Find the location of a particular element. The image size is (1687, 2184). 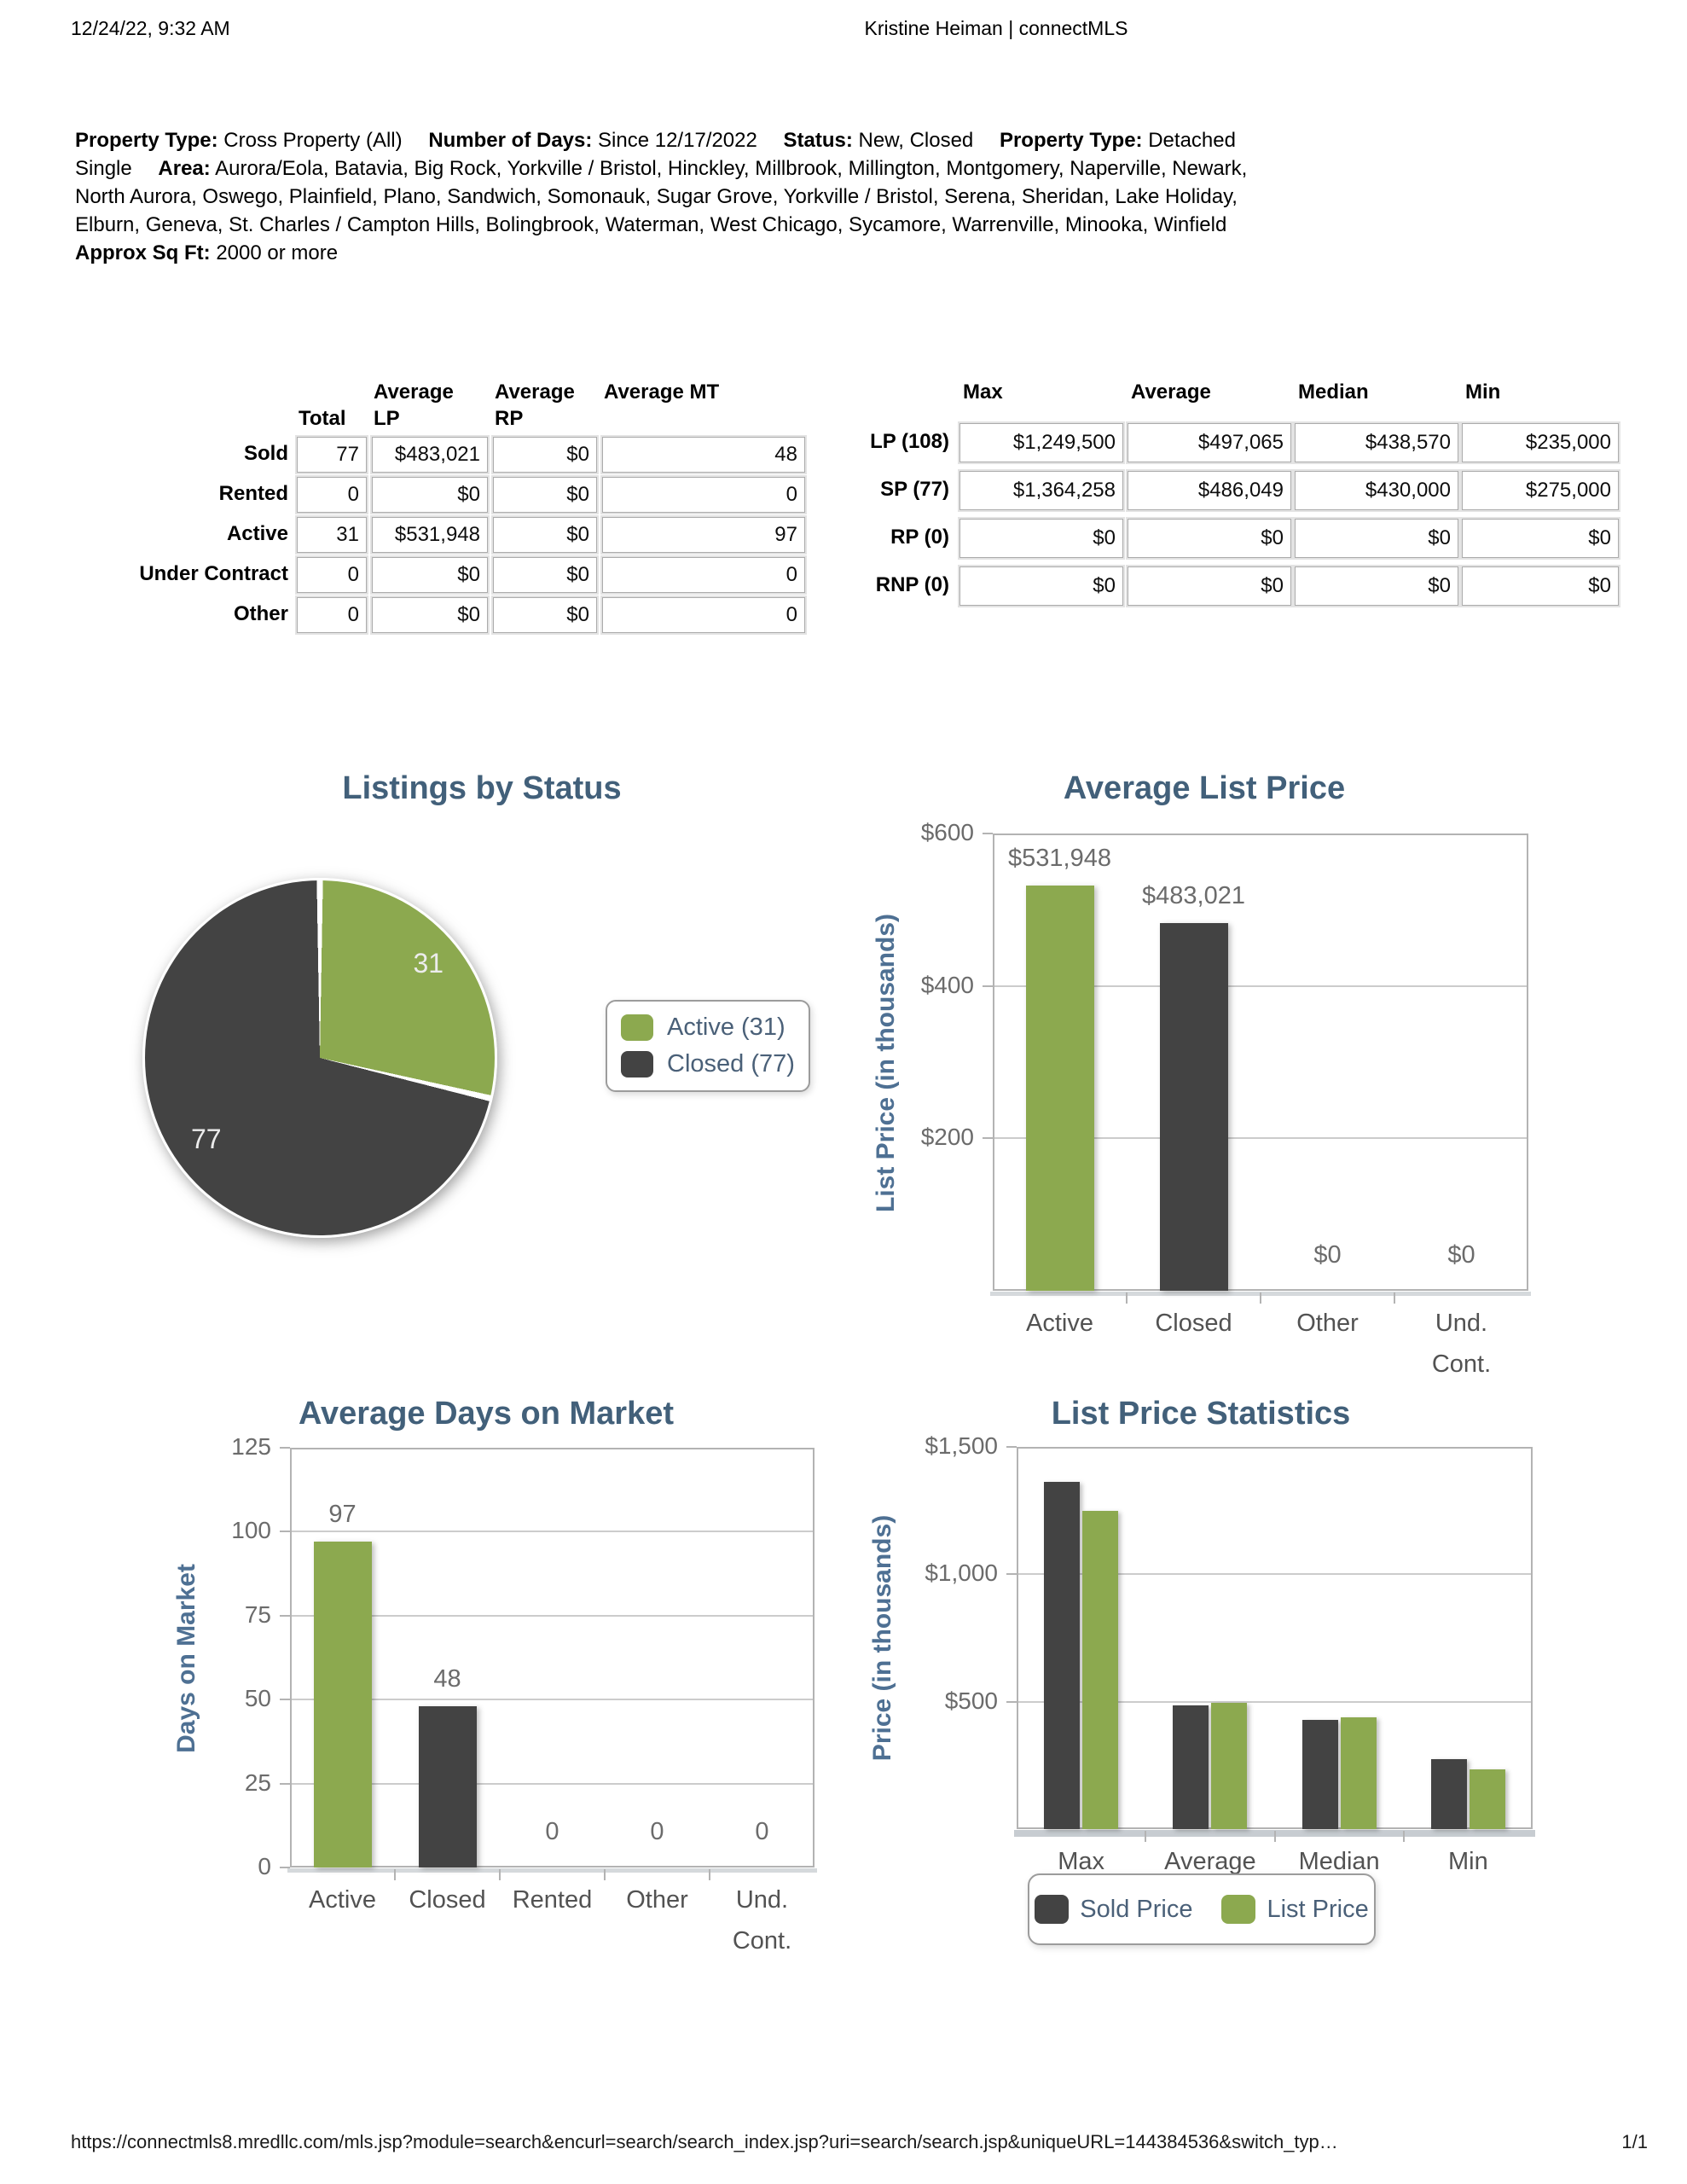

price-cell: $486,049 is located at coordinates (1209, 490).